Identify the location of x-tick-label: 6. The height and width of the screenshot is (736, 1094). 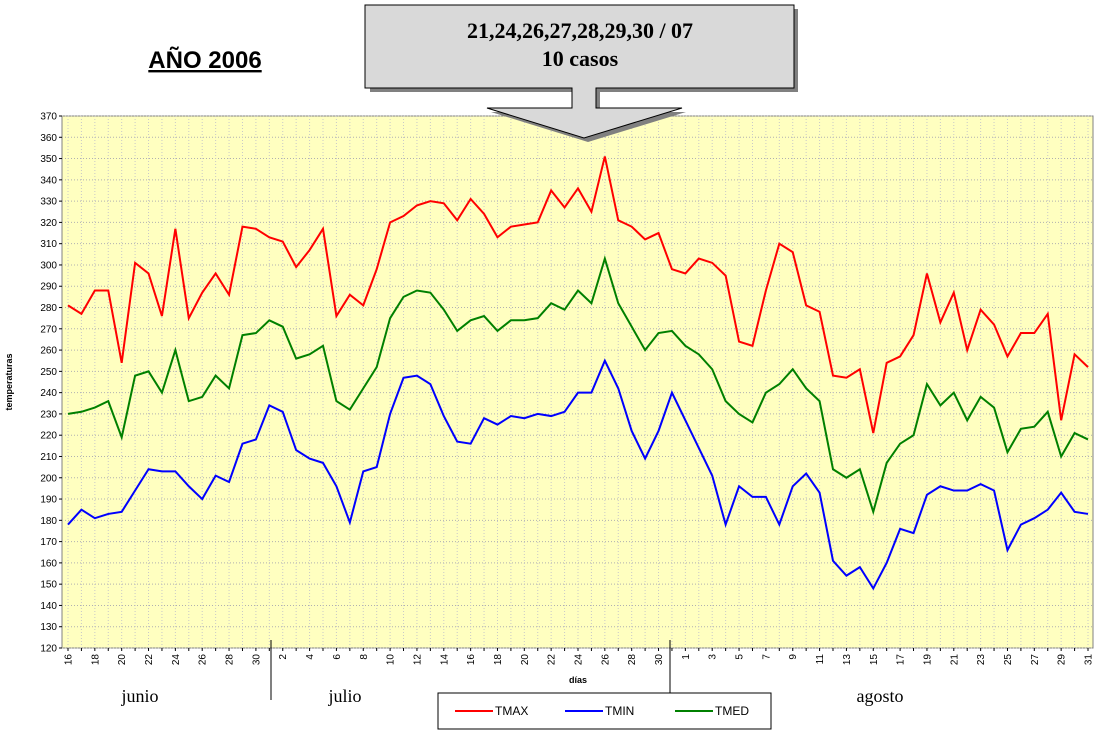
(337, 657).